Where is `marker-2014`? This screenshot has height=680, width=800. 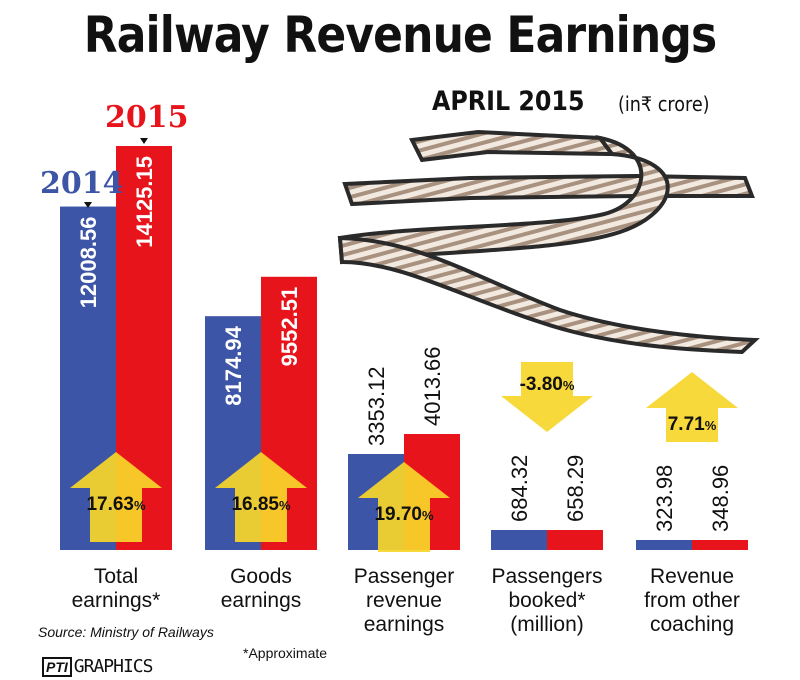 marker-2014 is located at coordinates (88, 205).